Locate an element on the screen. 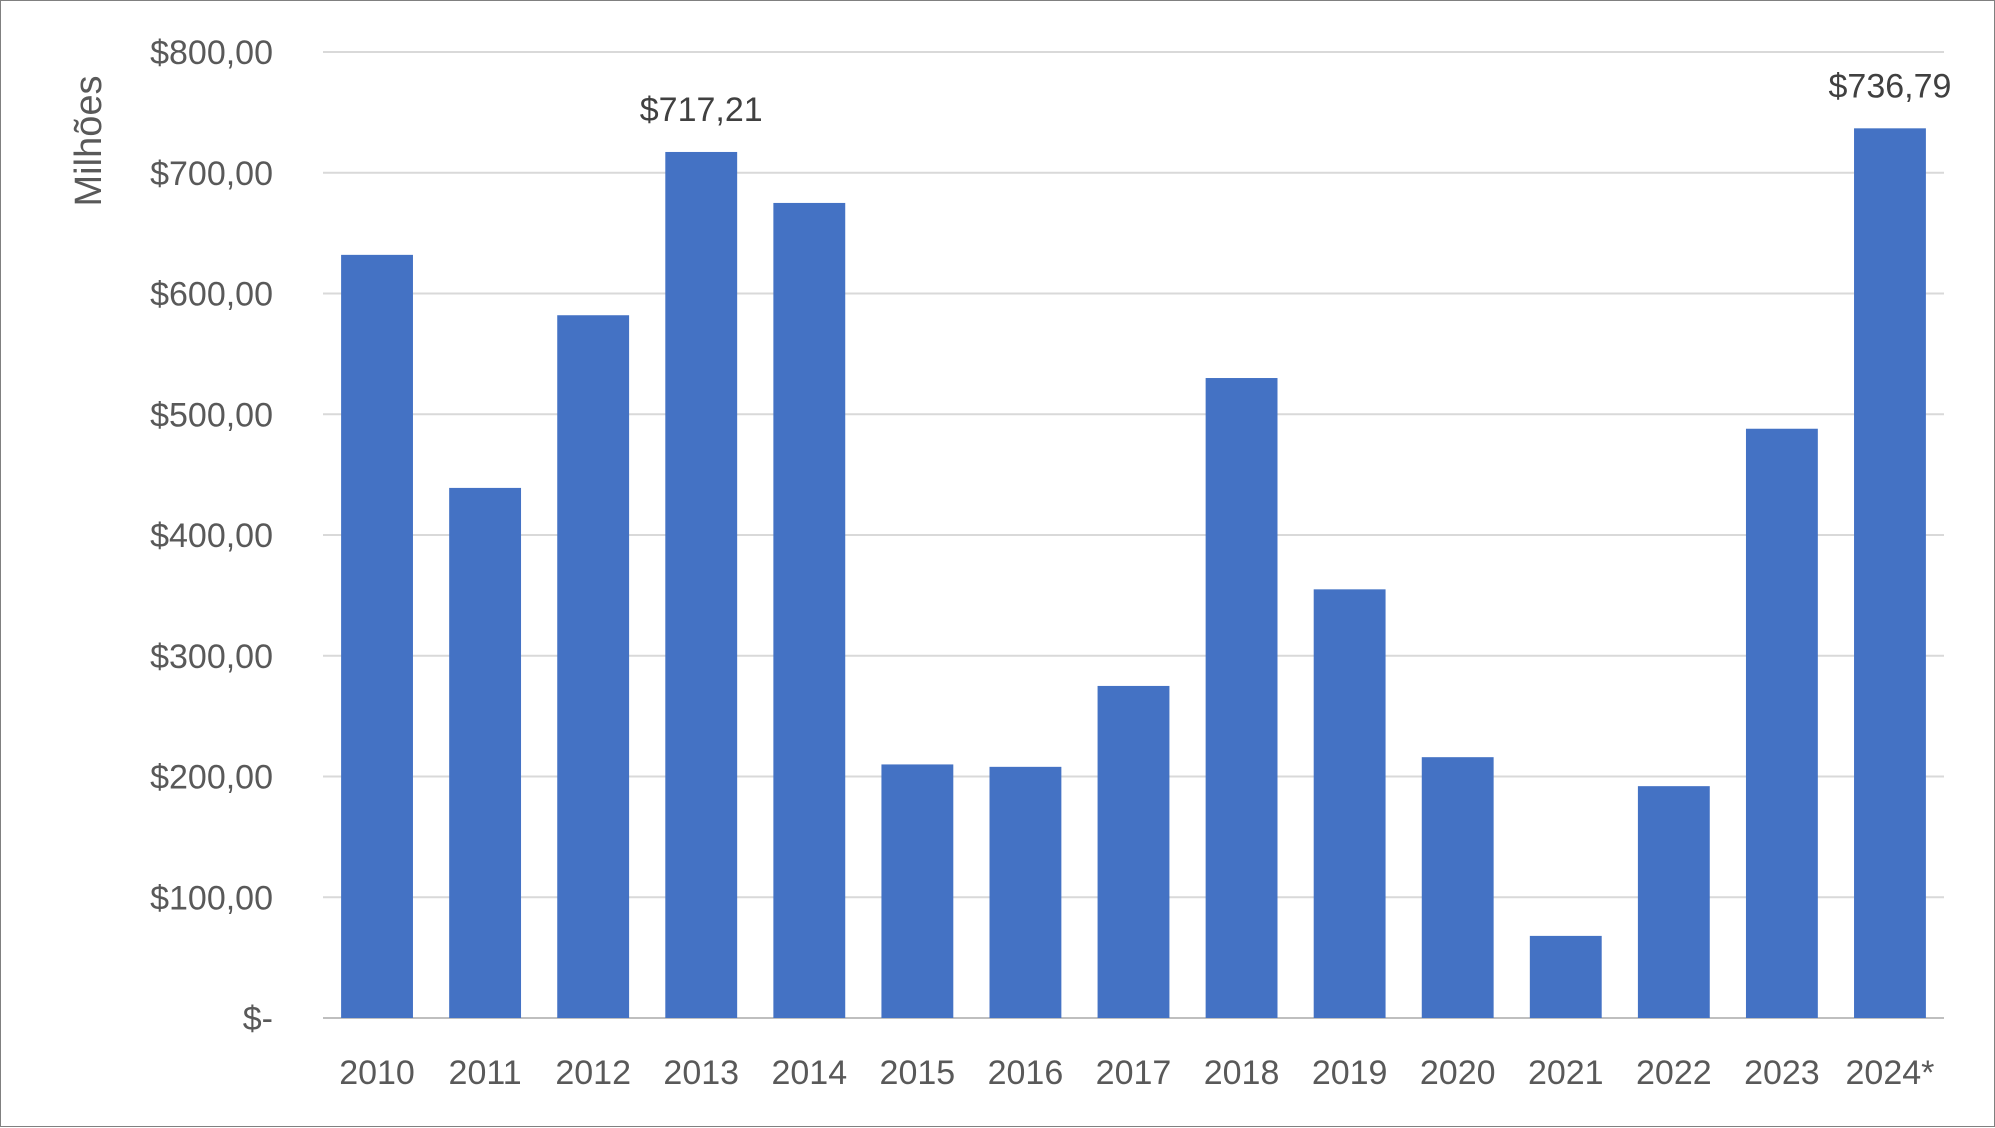 This screenshot has width=1995, height=1128. x-tick-label: 2014 is located at coordinates (809, 1073).